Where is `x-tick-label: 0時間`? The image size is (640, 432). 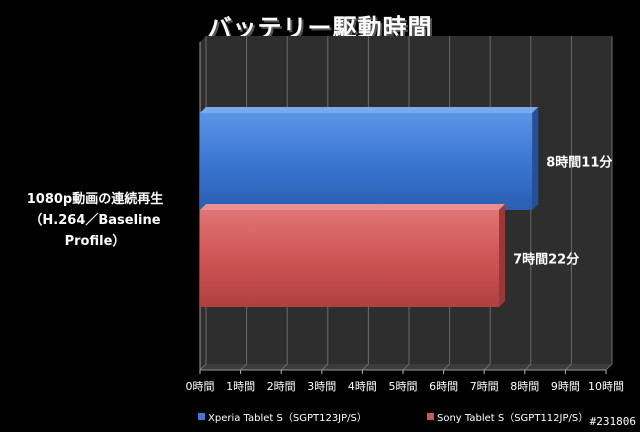
x-tick-label: 0時間 is located at coordinates (200, 386).